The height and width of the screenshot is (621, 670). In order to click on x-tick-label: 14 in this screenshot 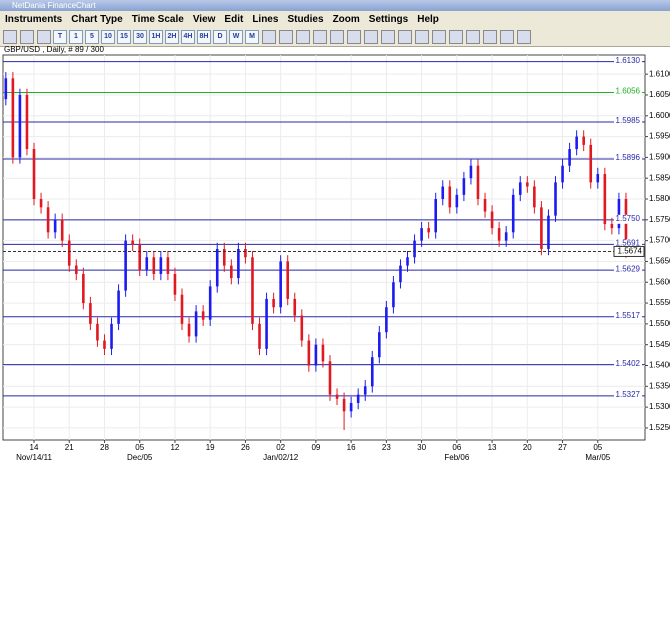, I will do `click(34, 447)`.